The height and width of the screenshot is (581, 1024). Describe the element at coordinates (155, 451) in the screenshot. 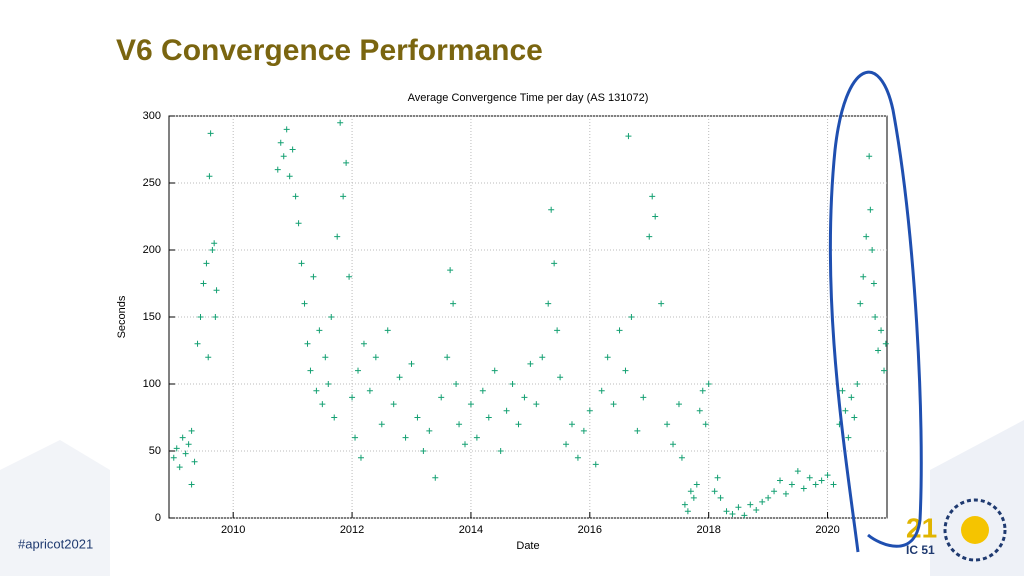

I see `y-tick-label: 50` at that location.